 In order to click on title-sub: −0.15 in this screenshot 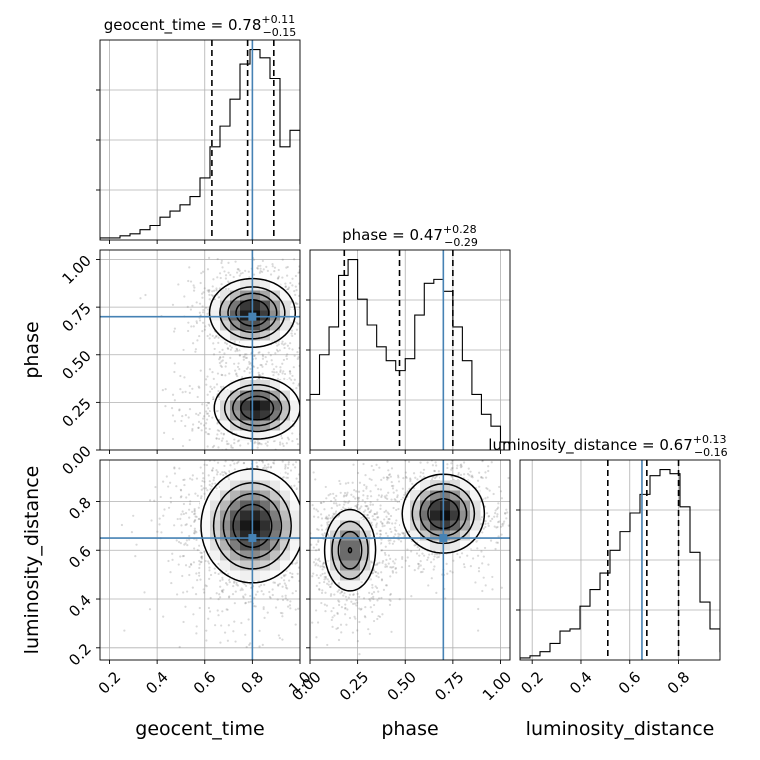, I will do `click(280, 32)`.